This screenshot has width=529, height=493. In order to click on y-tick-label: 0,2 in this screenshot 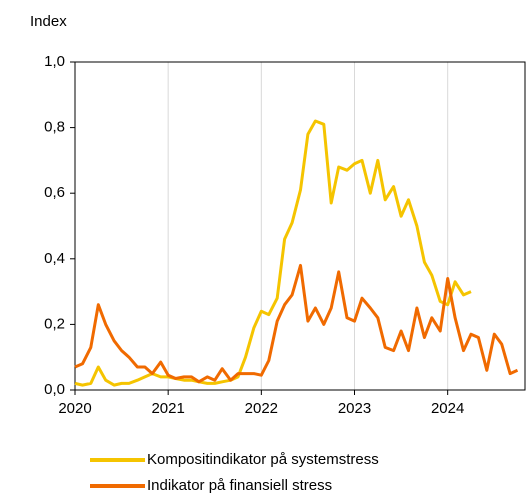, I will do `click(54, 323)`.